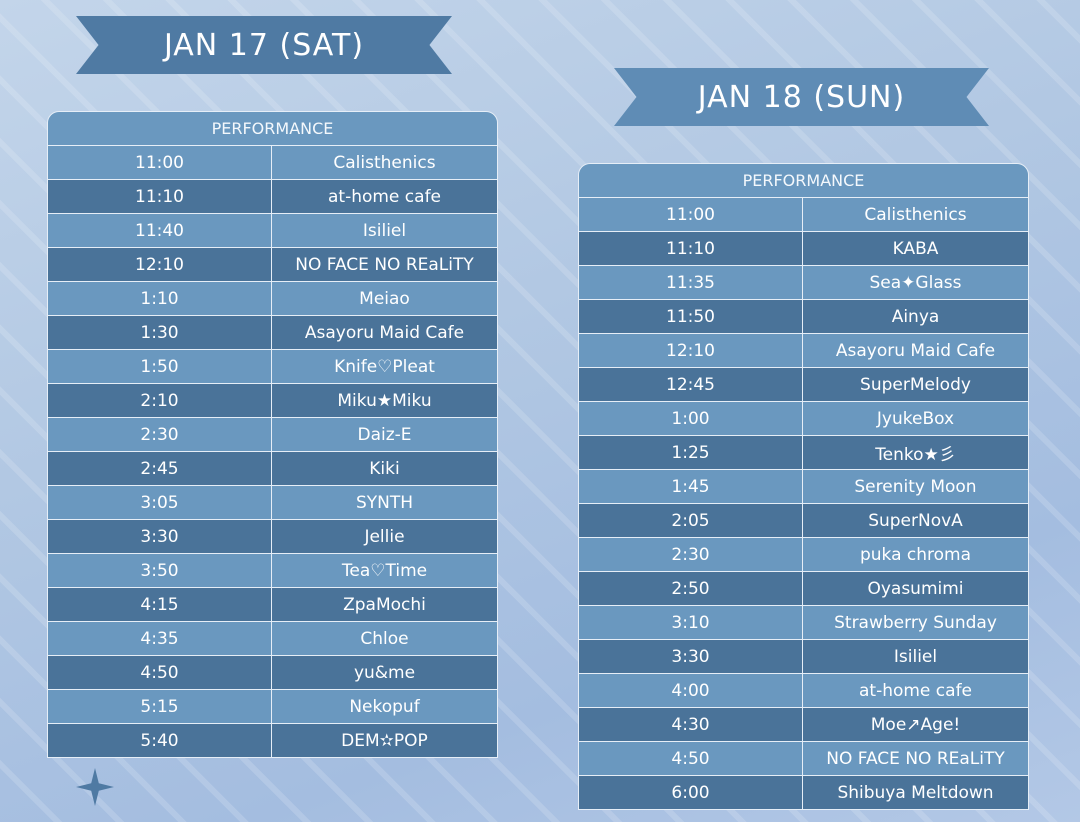 Image resolution: width=1080 pixels, height=822 pixels. What do you see at coordinates (691, 316) in the screenshot?
I see `time-cell: 11:50` at bounding box center [691, 316].